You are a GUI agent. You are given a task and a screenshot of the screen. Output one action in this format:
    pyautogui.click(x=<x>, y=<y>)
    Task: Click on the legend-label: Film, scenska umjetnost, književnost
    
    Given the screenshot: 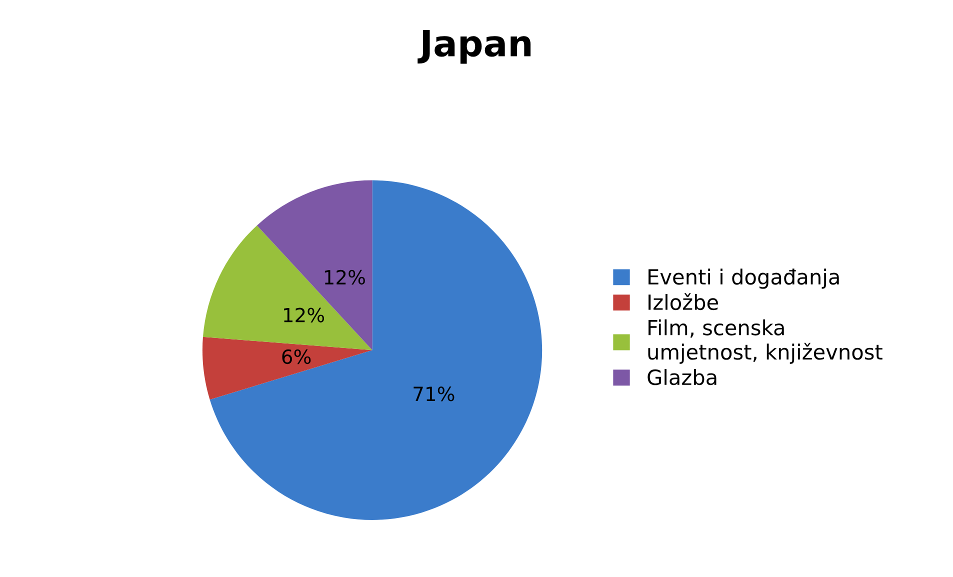 What is the action you would take?
    pyautogui.click(x=765, y=341)
    